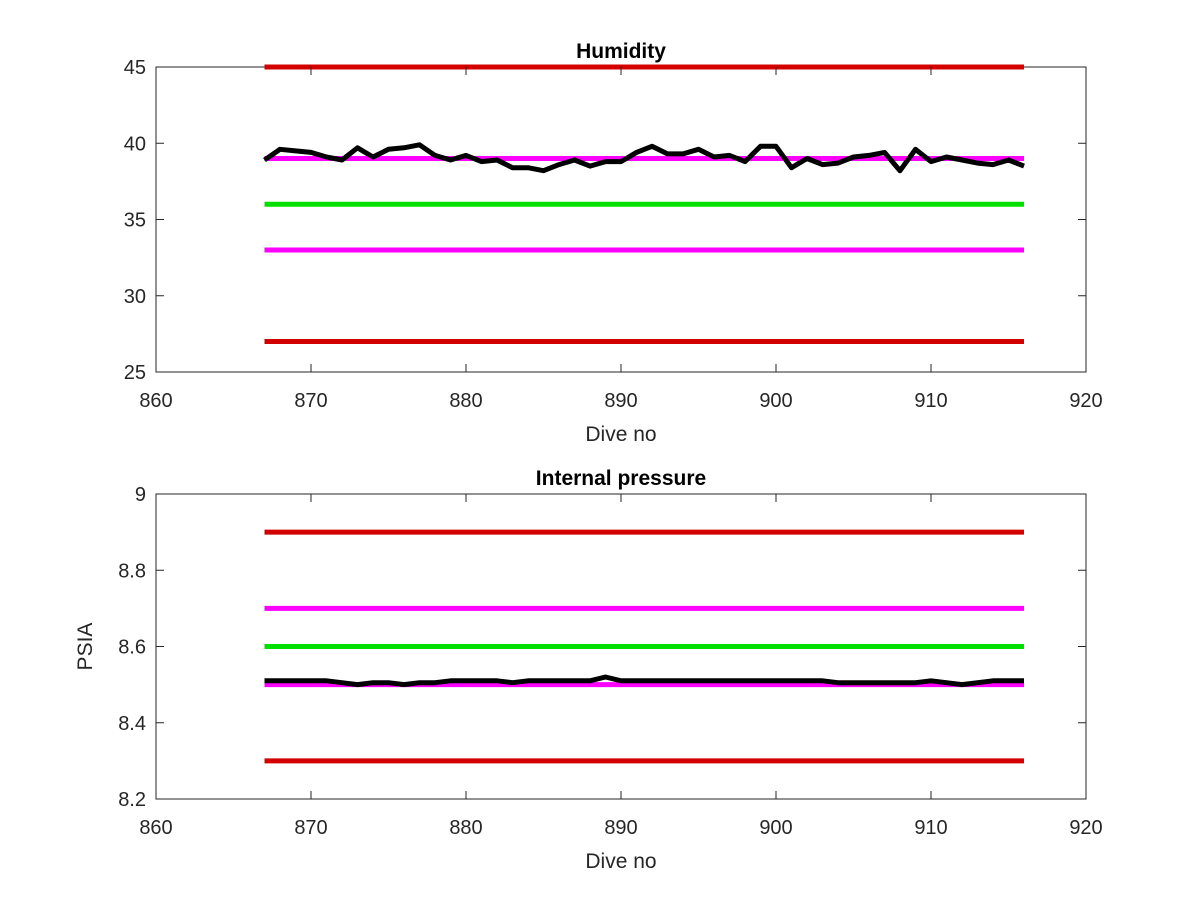 The image size is (1200, 900). I want to click on y-tick-label: 8.2, so click(132, 800).